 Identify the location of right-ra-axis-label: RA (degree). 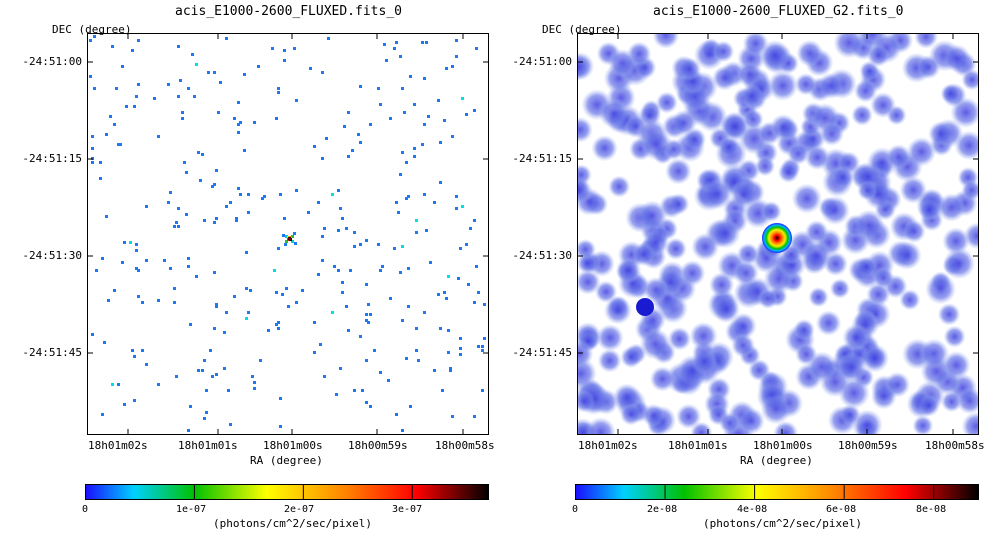
(776, 460).